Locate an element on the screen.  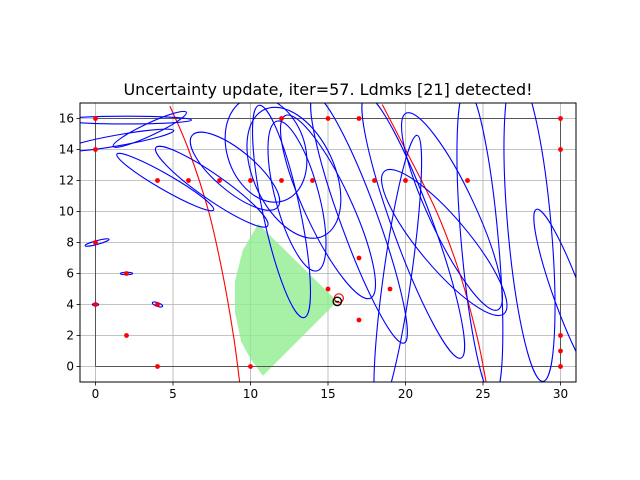
x-tick-label: 30 is located at coordinates (560, 394).